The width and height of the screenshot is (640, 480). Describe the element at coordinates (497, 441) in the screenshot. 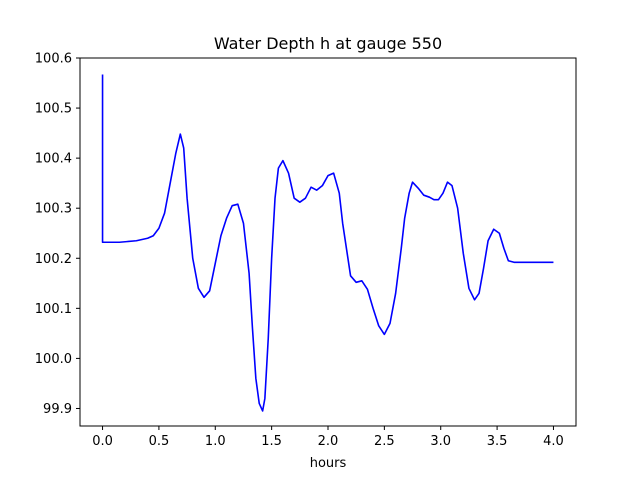

I see `x-tick-label: 3.5` at that location.